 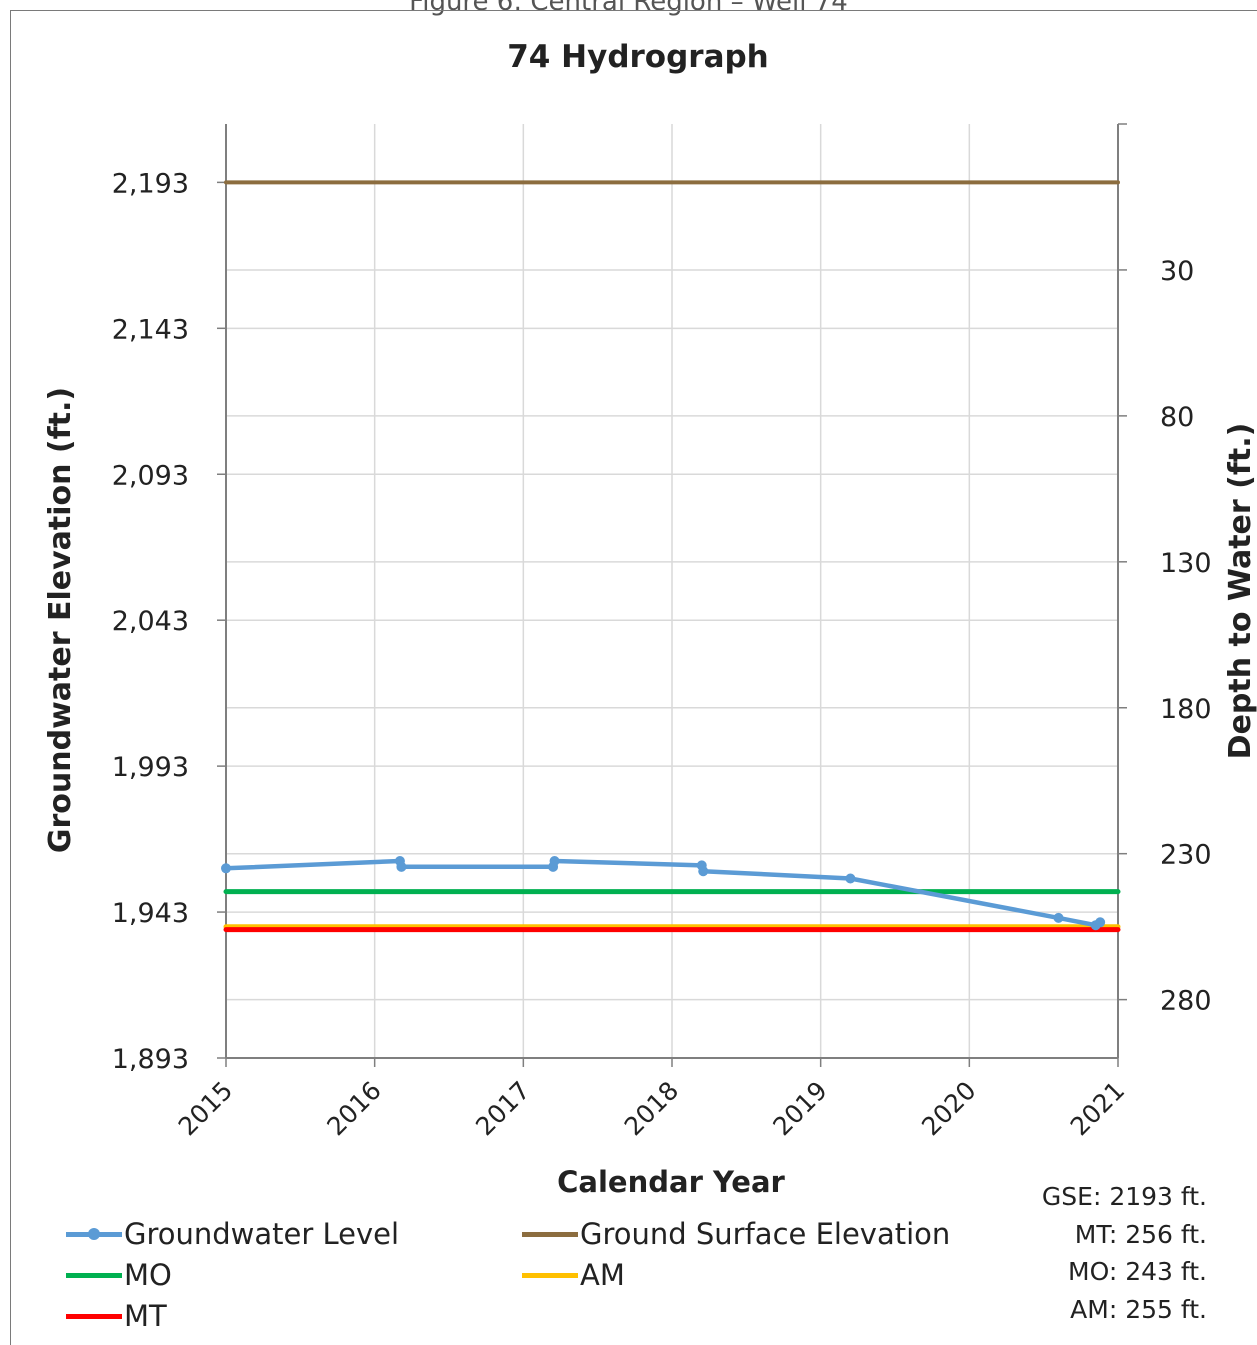 I want to click on y2-axis-label: Depth to Water (ft.), so click(x=1240, y=591).